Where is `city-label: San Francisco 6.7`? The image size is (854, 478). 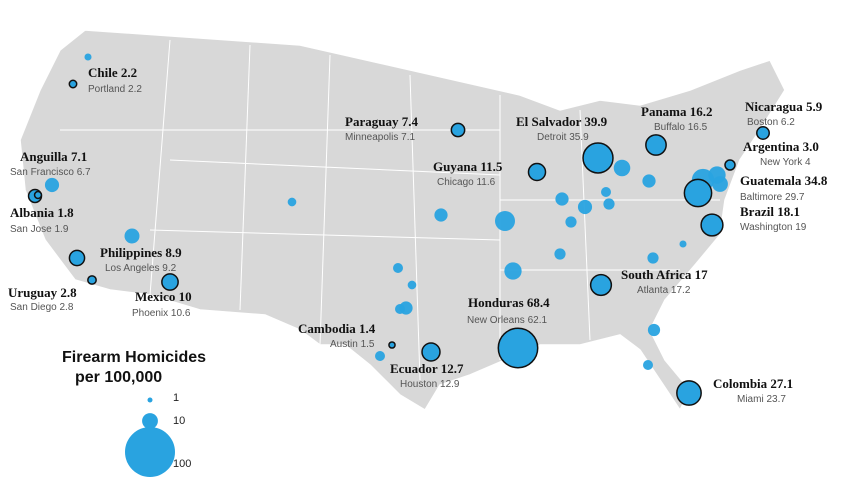 city-label: San Francisco 6.7 is located at coordinates (50, 172).